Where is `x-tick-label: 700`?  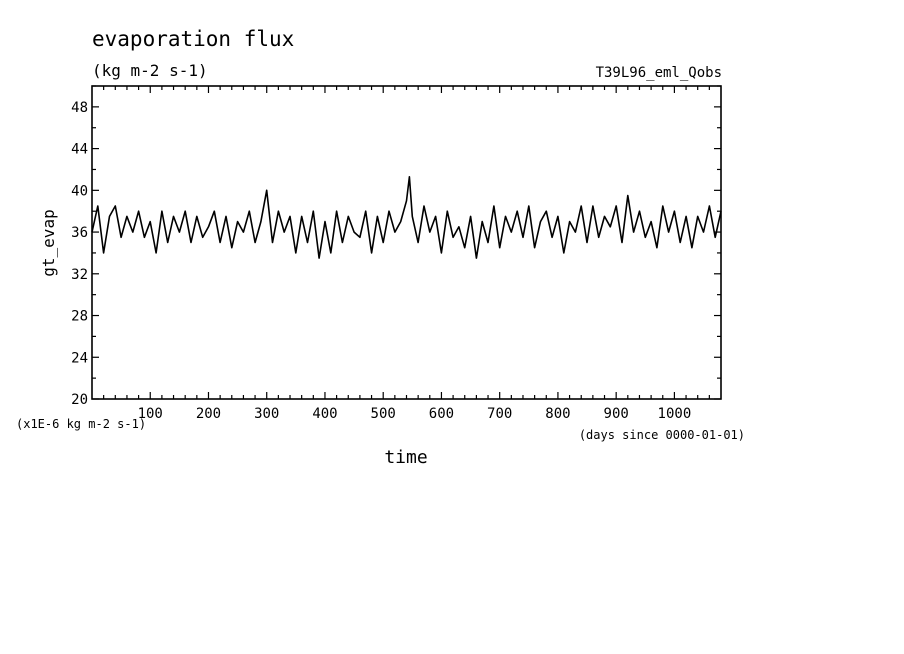 x-tick-label: 700 is located at coordinates (499, 414).